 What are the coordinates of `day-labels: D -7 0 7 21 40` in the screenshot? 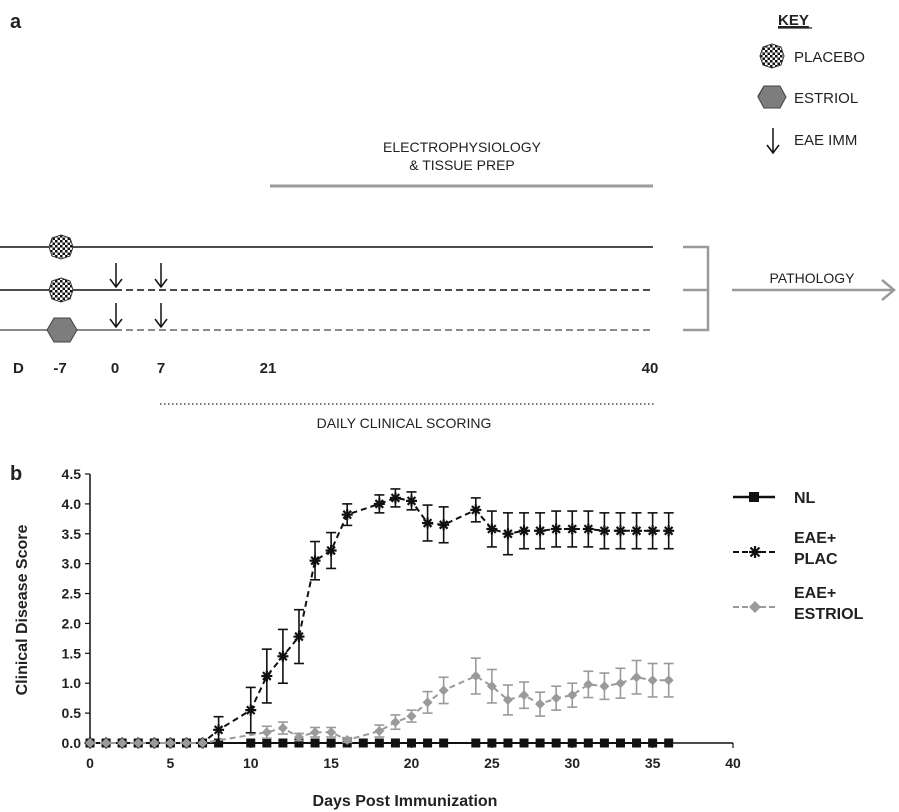 It's located at (335, 368).